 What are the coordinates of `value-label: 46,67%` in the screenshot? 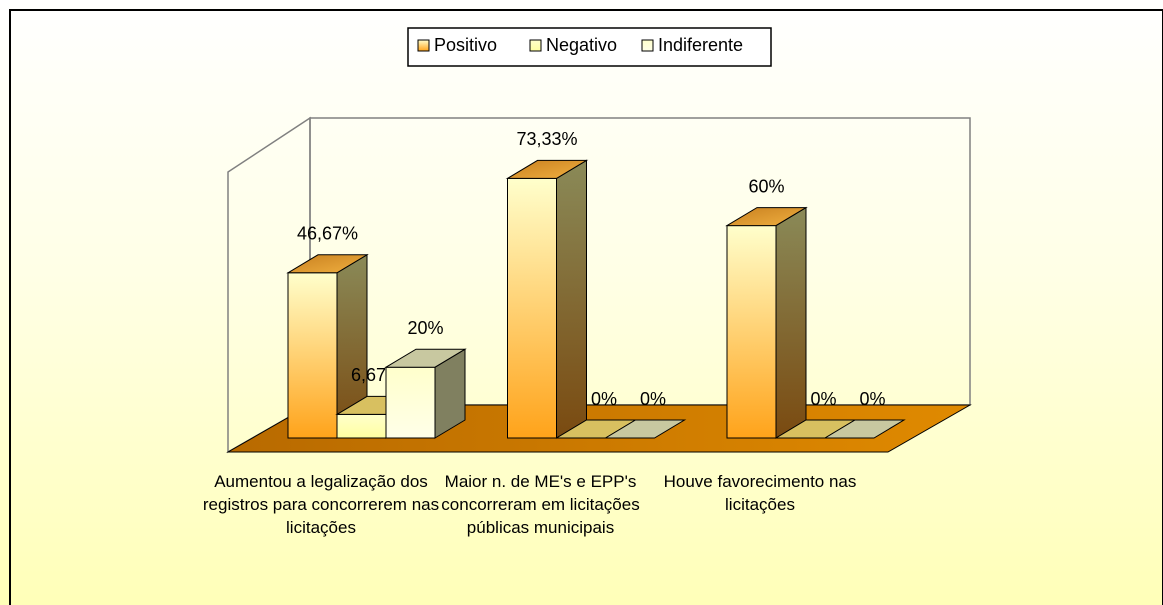 It's located at (327, 234).